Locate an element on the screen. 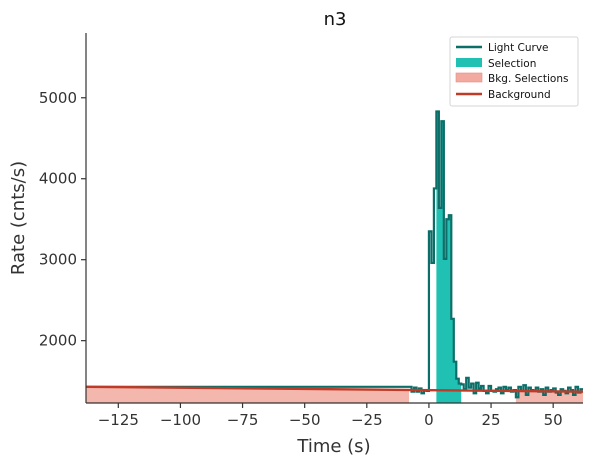 The height and width of the screenshot is (465, 592). x-tick-label: −100 is located at coordinates (180, 420).